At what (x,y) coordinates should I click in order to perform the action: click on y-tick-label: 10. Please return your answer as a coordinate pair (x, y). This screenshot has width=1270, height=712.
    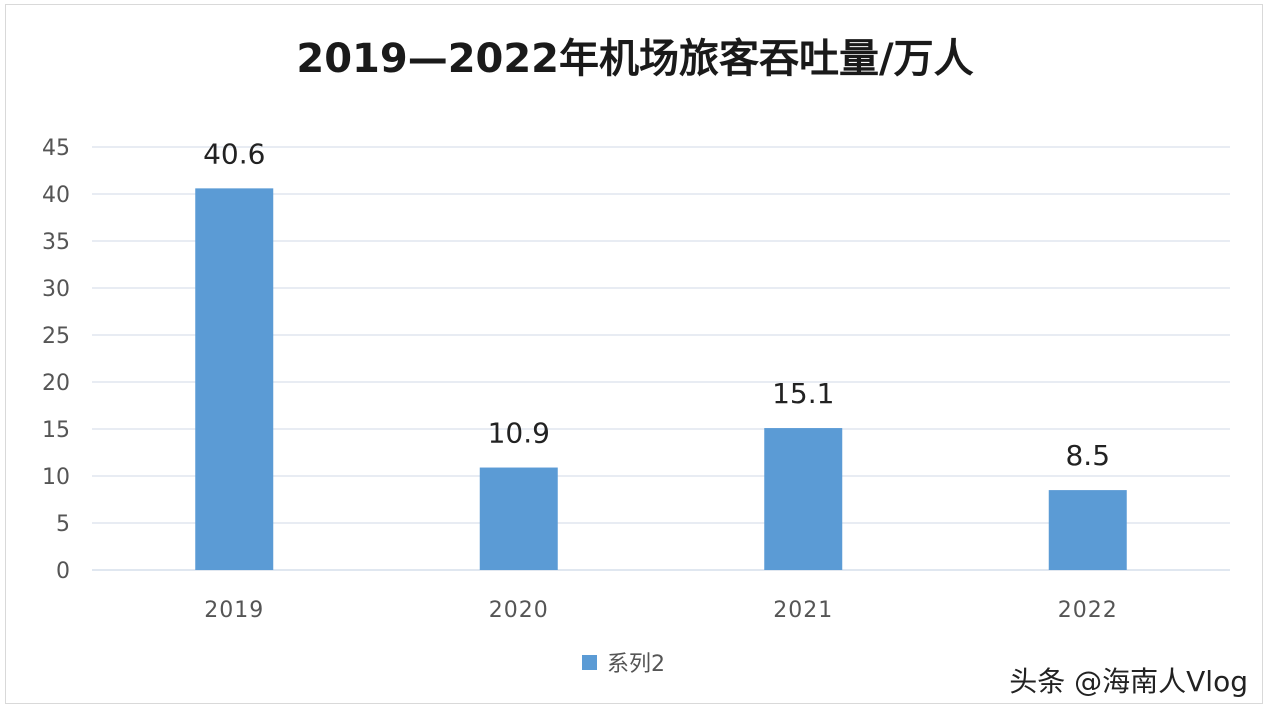
    Looking at the image, I should click on (56, 477).